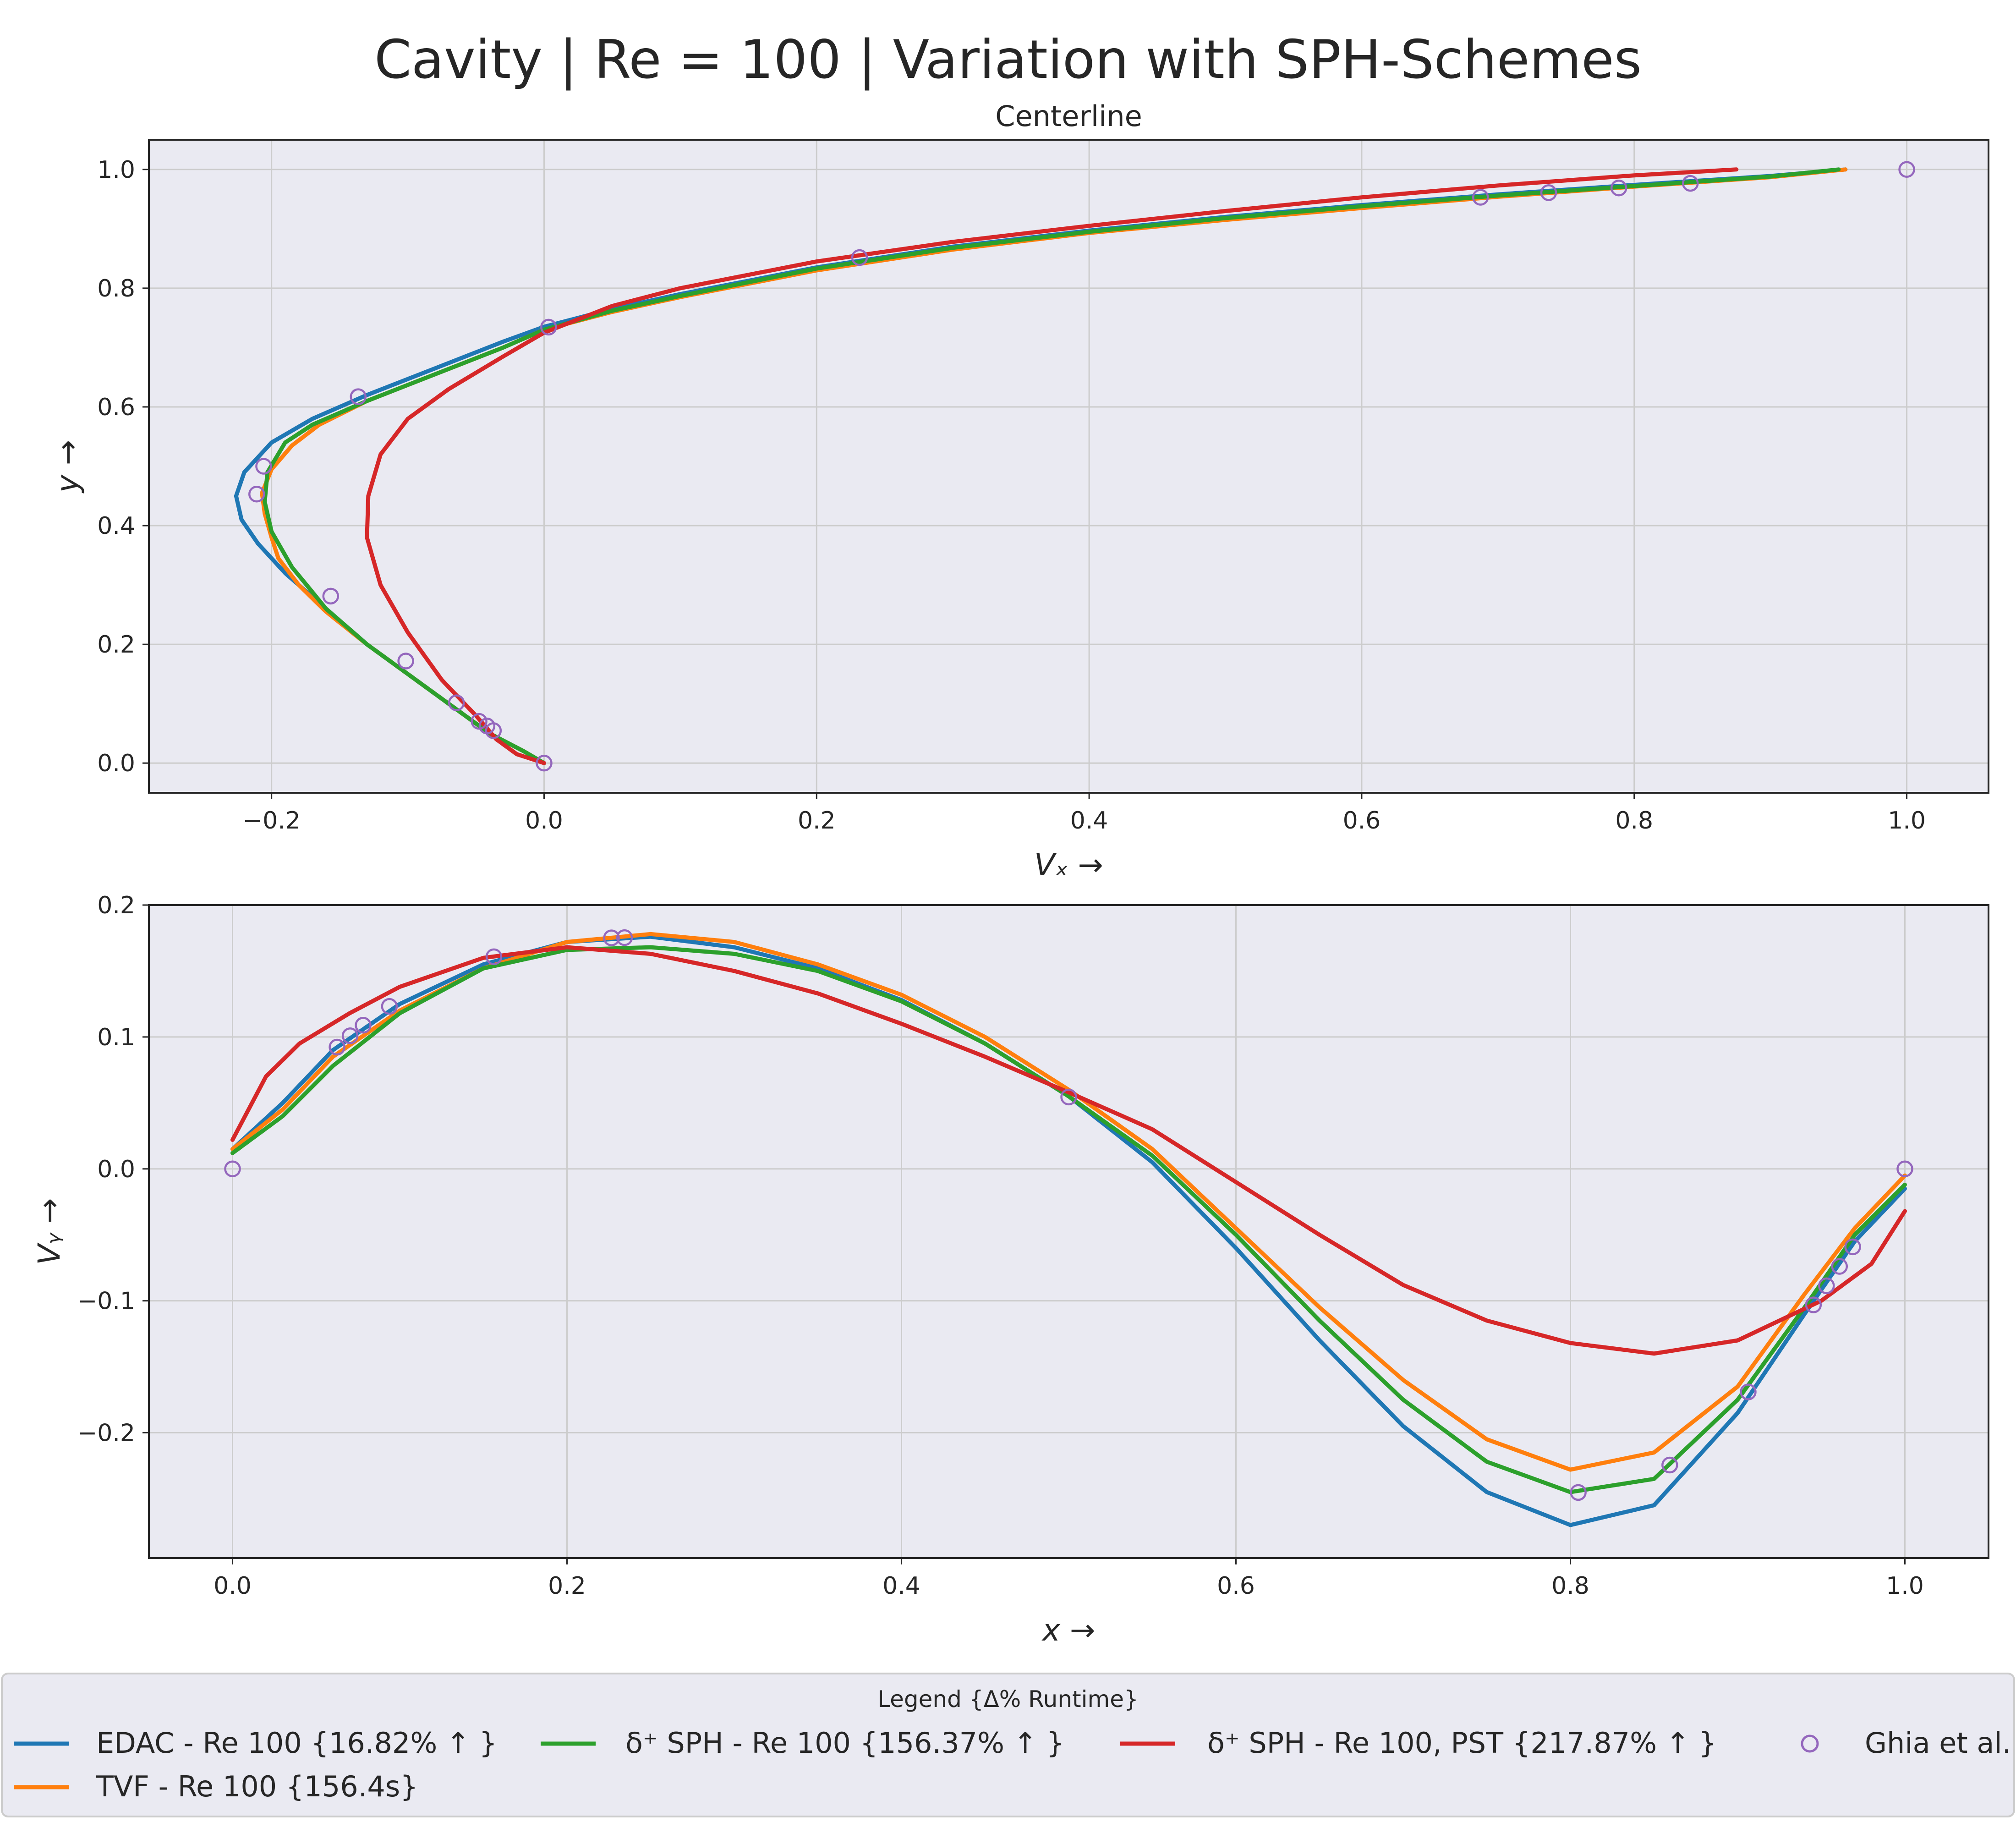  Describe the element at coordinates (1068, 1630) in the screenshot. I see `x-axis-label: x →` at that location.